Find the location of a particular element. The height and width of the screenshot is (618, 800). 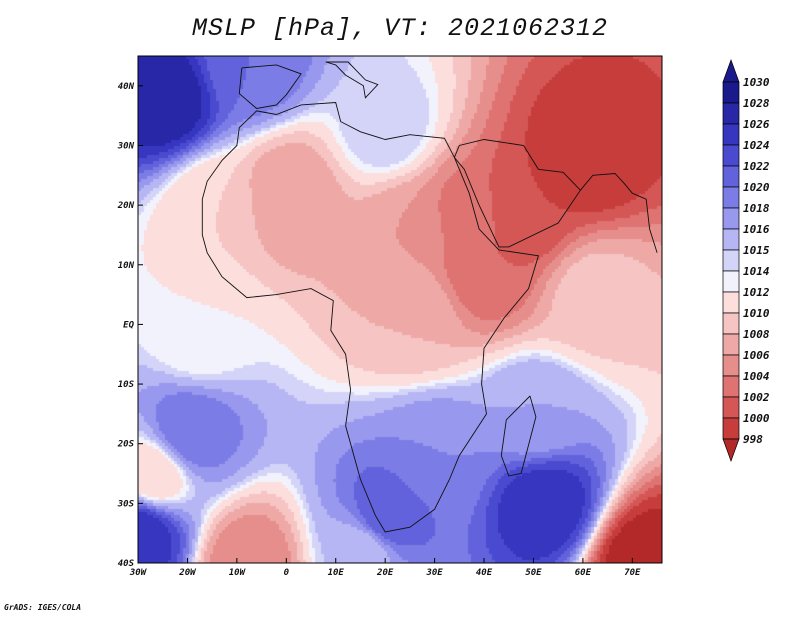

latitude-ticks: 40N 30N 20N 10N EQ 10S 20S 30S 40S is located at coordinates (130, 325).